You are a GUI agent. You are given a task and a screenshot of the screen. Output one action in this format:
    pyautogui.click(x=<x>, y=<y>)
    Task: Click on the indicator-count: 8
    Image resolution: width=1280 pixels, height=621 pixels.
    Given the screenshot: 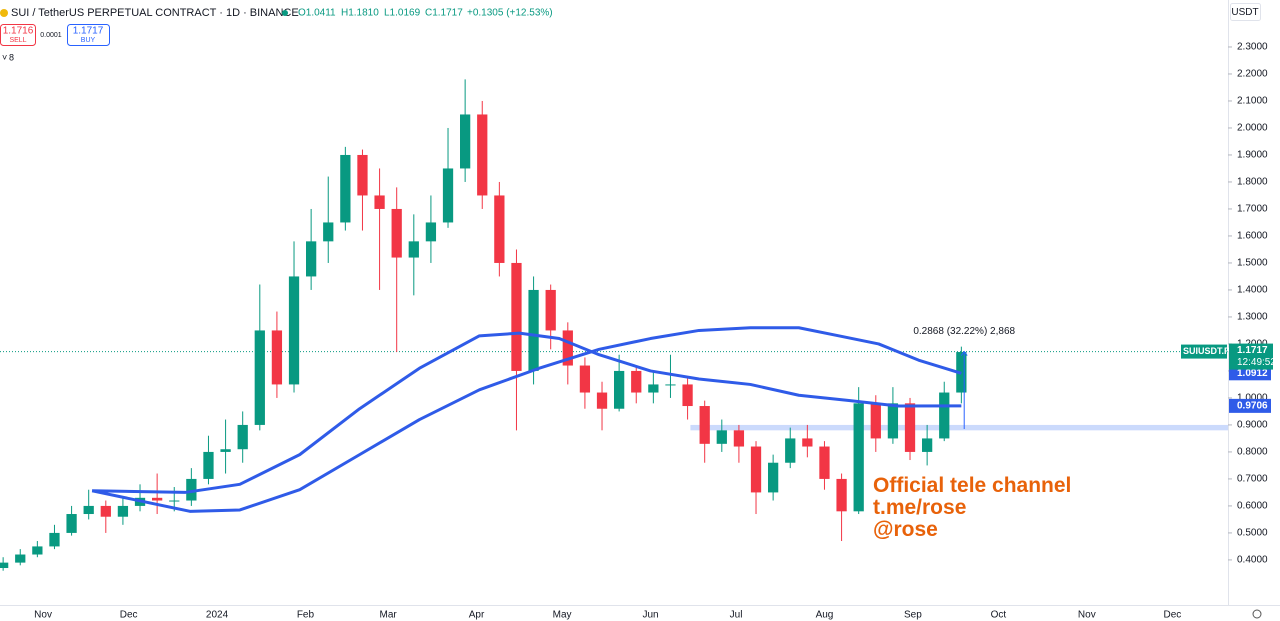 What is the action you would take?
    pyautogui.click(x=11, y=57)
    